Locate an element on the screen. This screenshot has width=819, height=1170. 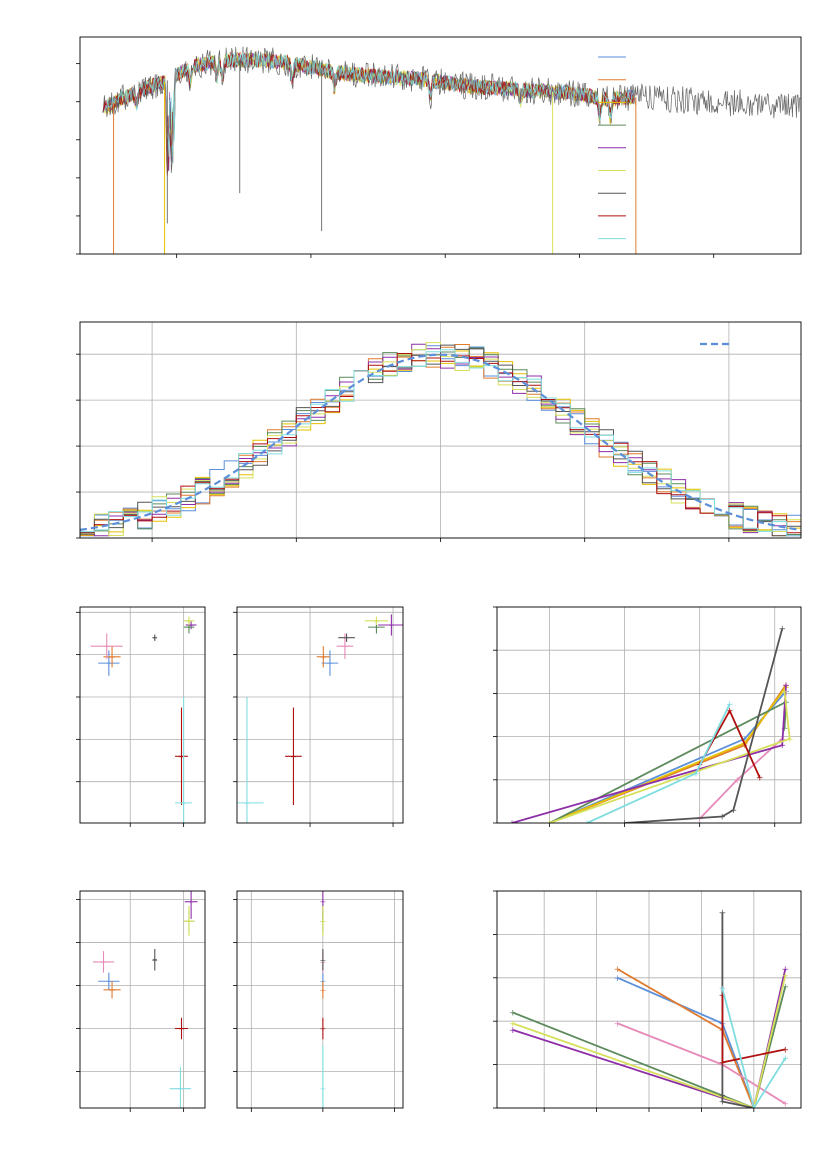
plot-area-mass-vs-Z: +++++++++ is located at coordinates (145, 999).